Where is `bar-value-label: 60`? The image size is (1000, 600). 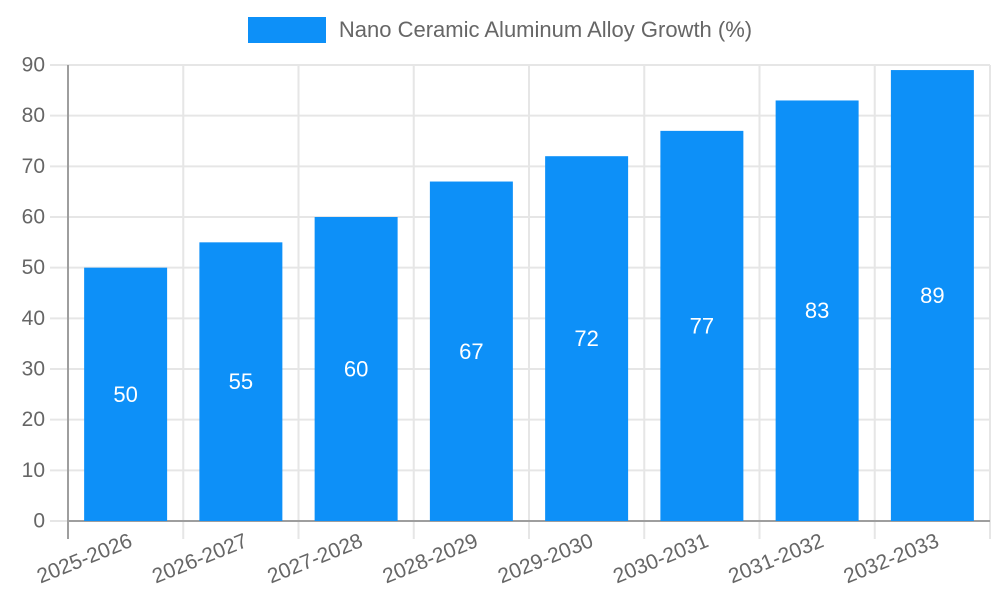
bar-value-label: 60 is located at coordinates (356, 369).